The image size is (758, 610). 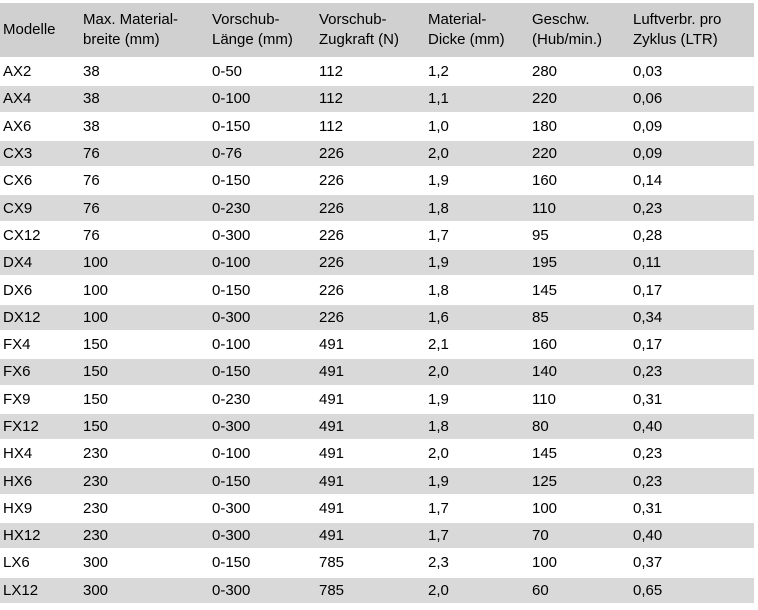 I want to click on table-row: AX4 38 0-100 112 1,1 220 0,06, so click(x=377, y=99).